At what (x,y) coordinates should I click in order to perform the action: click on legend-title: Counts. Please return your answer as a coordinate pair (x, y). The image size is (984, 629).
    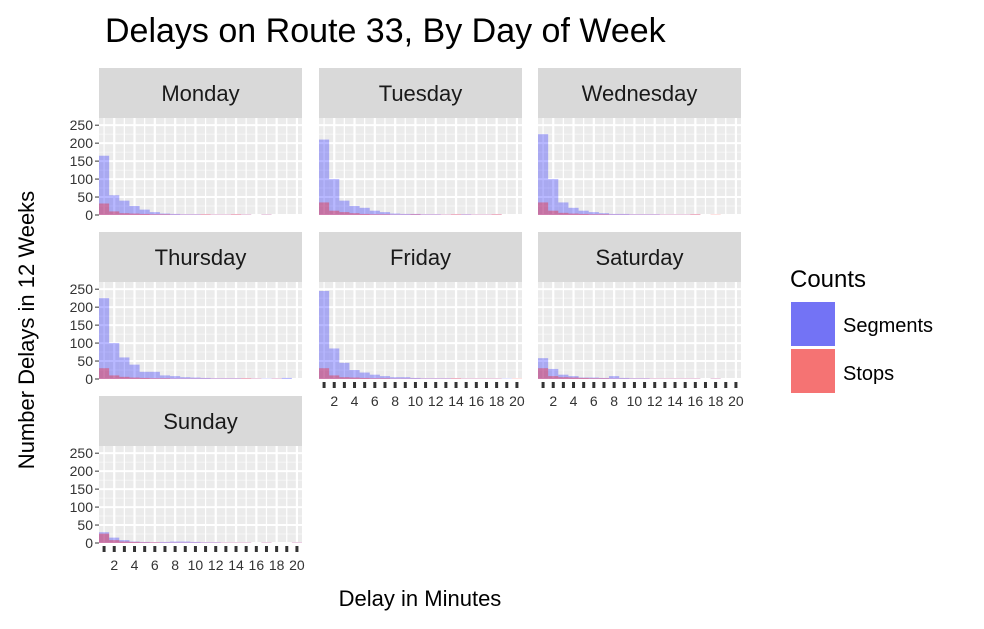
    Looking at the image, I should click on (828, 279).